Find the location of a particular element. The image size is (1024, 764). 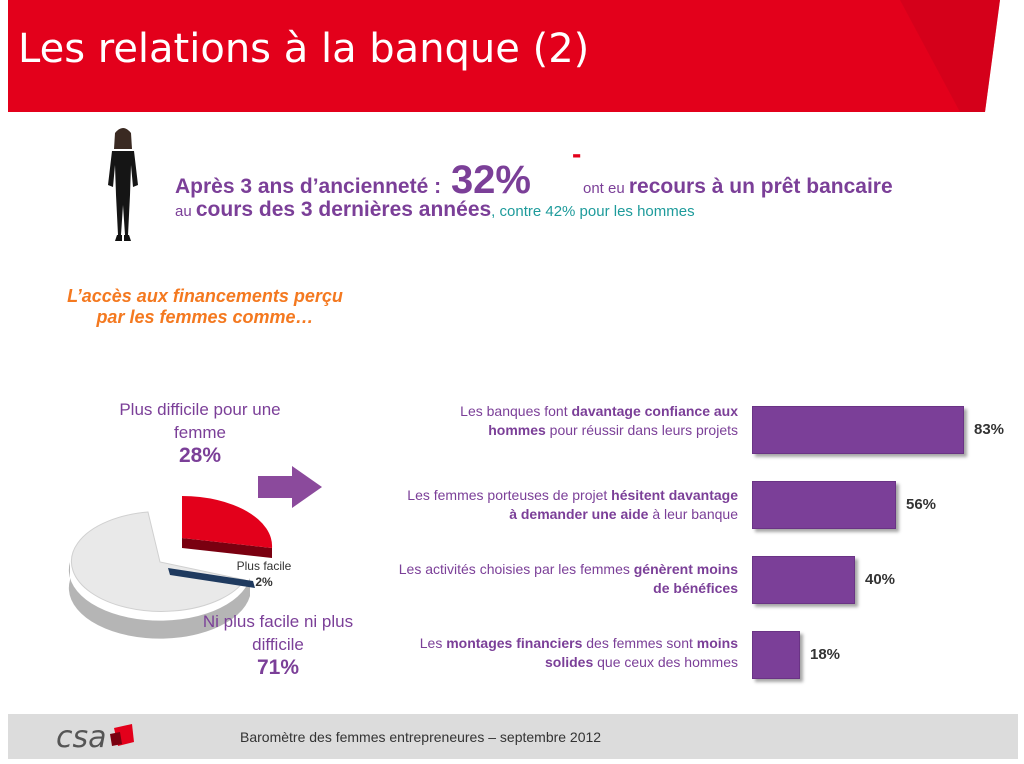

bar-label-bold: moins is located at coordinates (717, 643).